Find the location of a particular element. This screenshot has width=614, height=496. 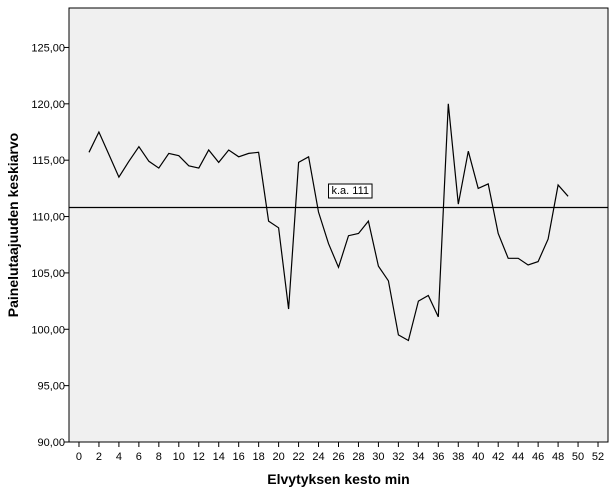

y-tick-label: 95,00 is located at coordinates (51, 387).